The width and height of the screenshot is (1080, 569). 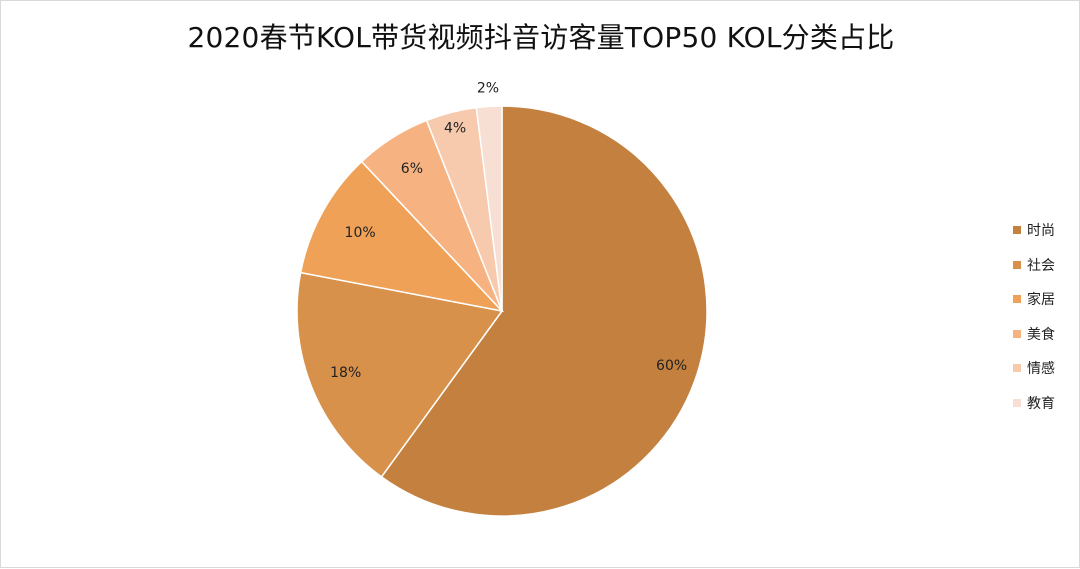 I want to click on slice-label: 18%, so click(x=345, y=373).